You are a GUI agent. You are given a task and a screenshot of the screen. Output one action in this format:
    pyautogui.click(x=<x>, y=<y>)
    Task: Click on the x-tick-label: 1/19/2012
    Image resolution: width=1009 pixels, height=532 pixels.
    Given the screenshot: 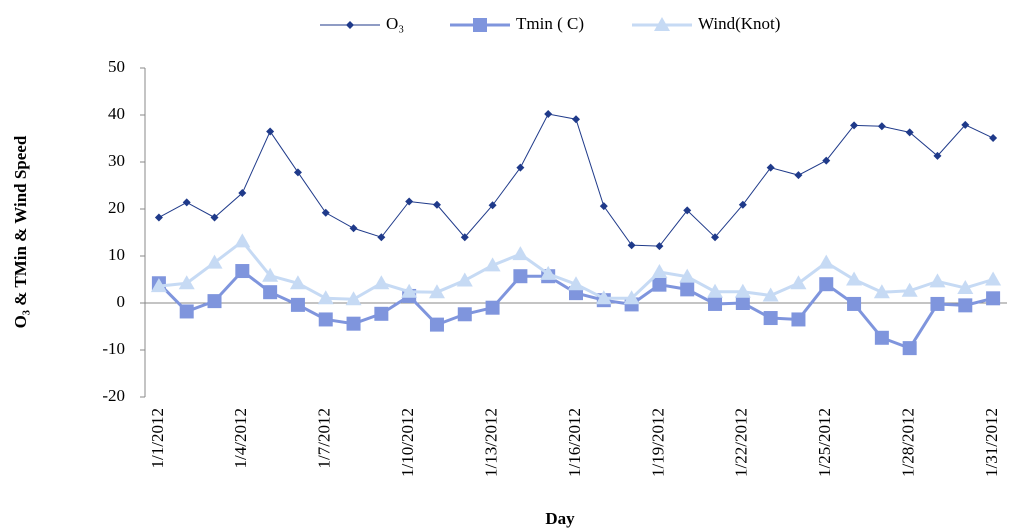 What is the action you would take?
    pyautogui.click(x=657, y=442)
    